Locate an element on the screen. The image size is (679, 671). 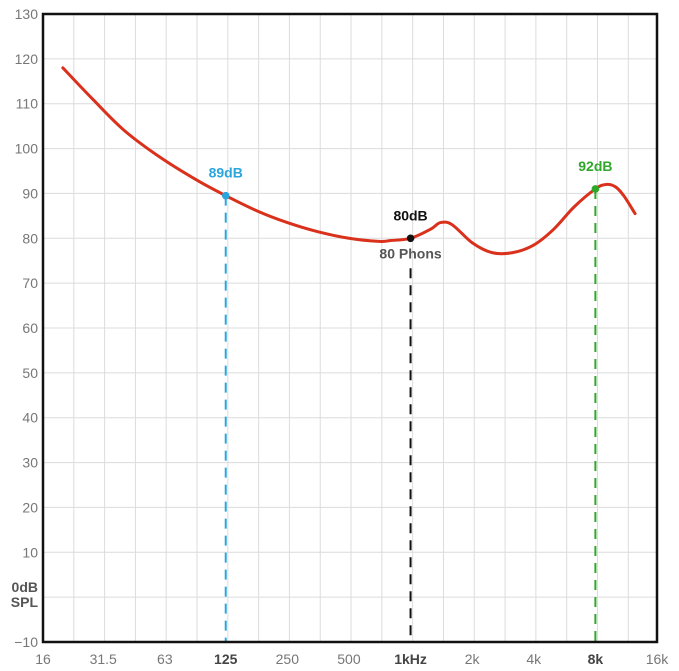
y-tick-label: 80 is located at coordinates (30, 238).